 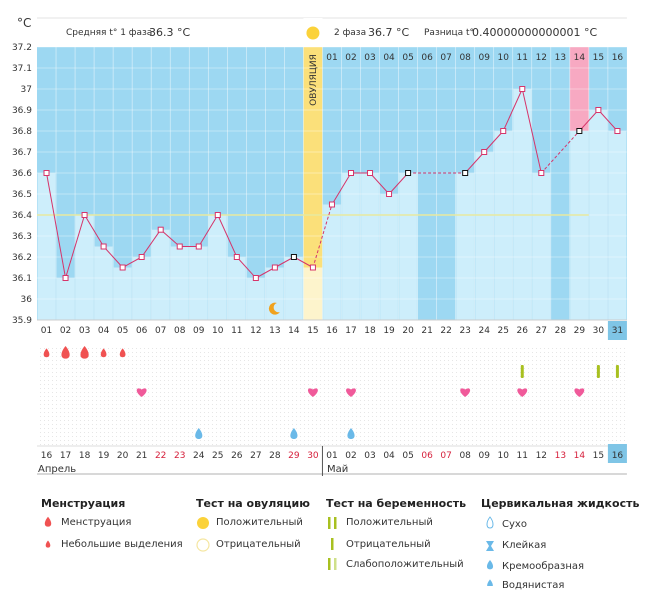 I want to click on top-day-label: 09, so click(x=484, y=58).